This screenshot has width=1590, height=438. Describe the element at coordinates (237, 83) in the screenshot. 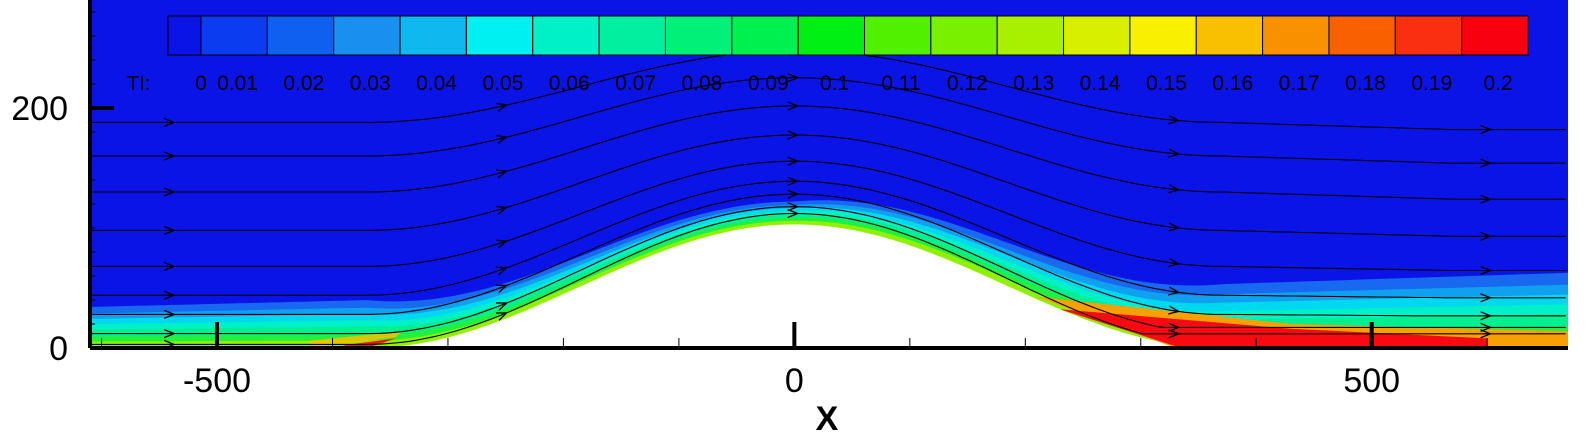

I see `colorbar-label: 0.01` at that location.